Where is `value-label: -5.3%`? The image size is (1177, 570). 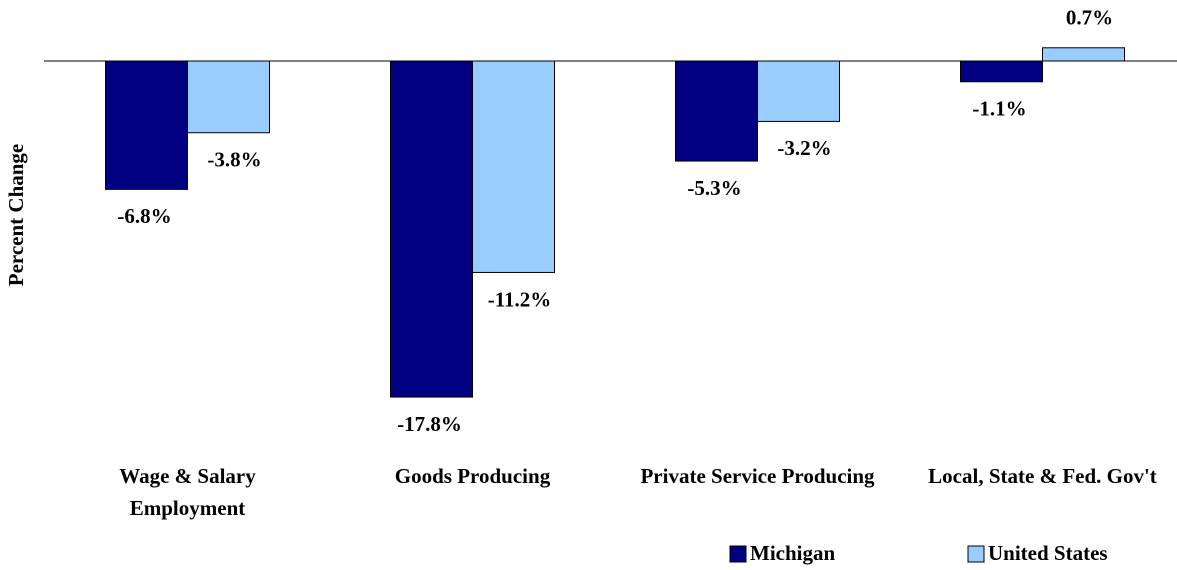 value-label: -5.3% is located at coordinates (714, 188).